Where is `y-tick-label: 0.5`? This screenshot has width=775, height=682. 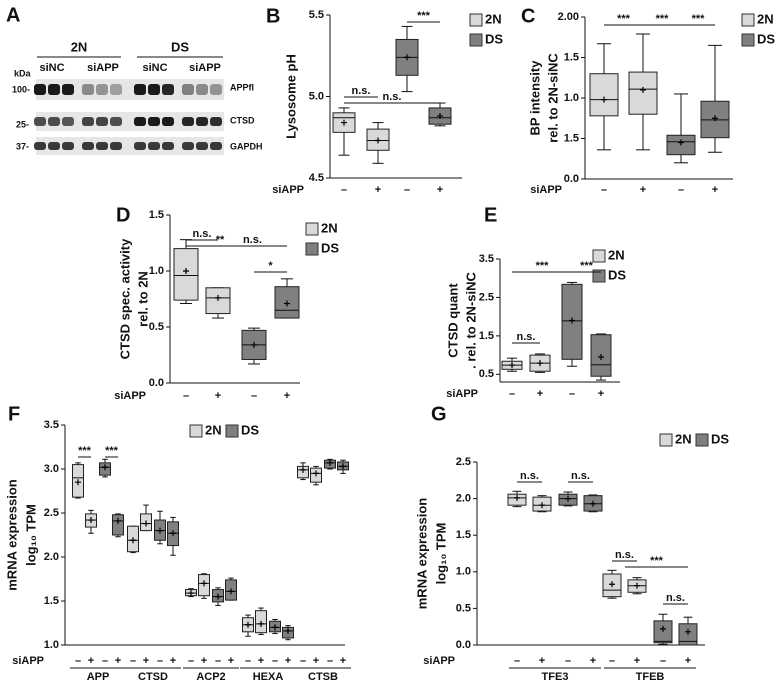 y-tick-label: 0.5 is located at coordinates (463, 608).